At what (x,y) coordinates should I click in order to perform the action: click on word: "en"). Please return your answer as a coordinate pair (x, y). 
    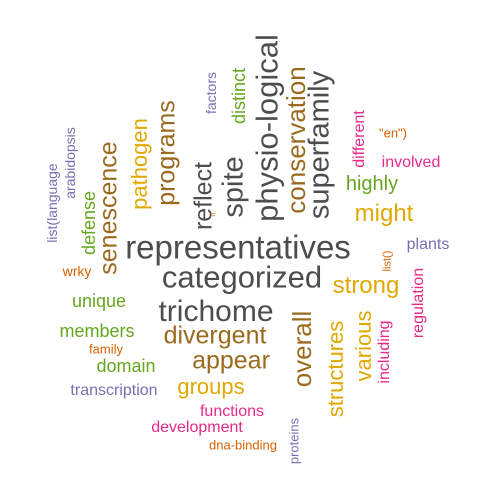
    Looking at the image, I should click on (393, 133).